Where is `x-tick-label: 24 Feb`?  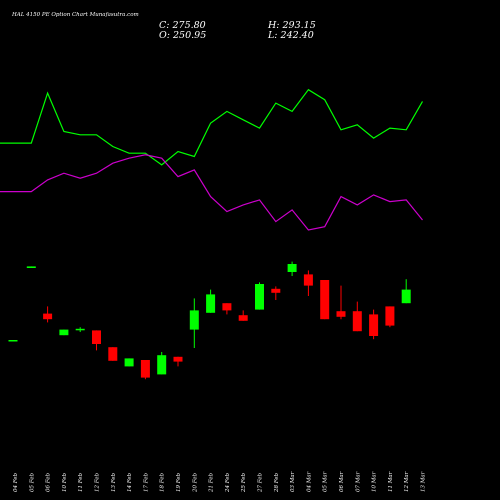
x-tick-label: 24 Feb is located at coordinates (228, 482).